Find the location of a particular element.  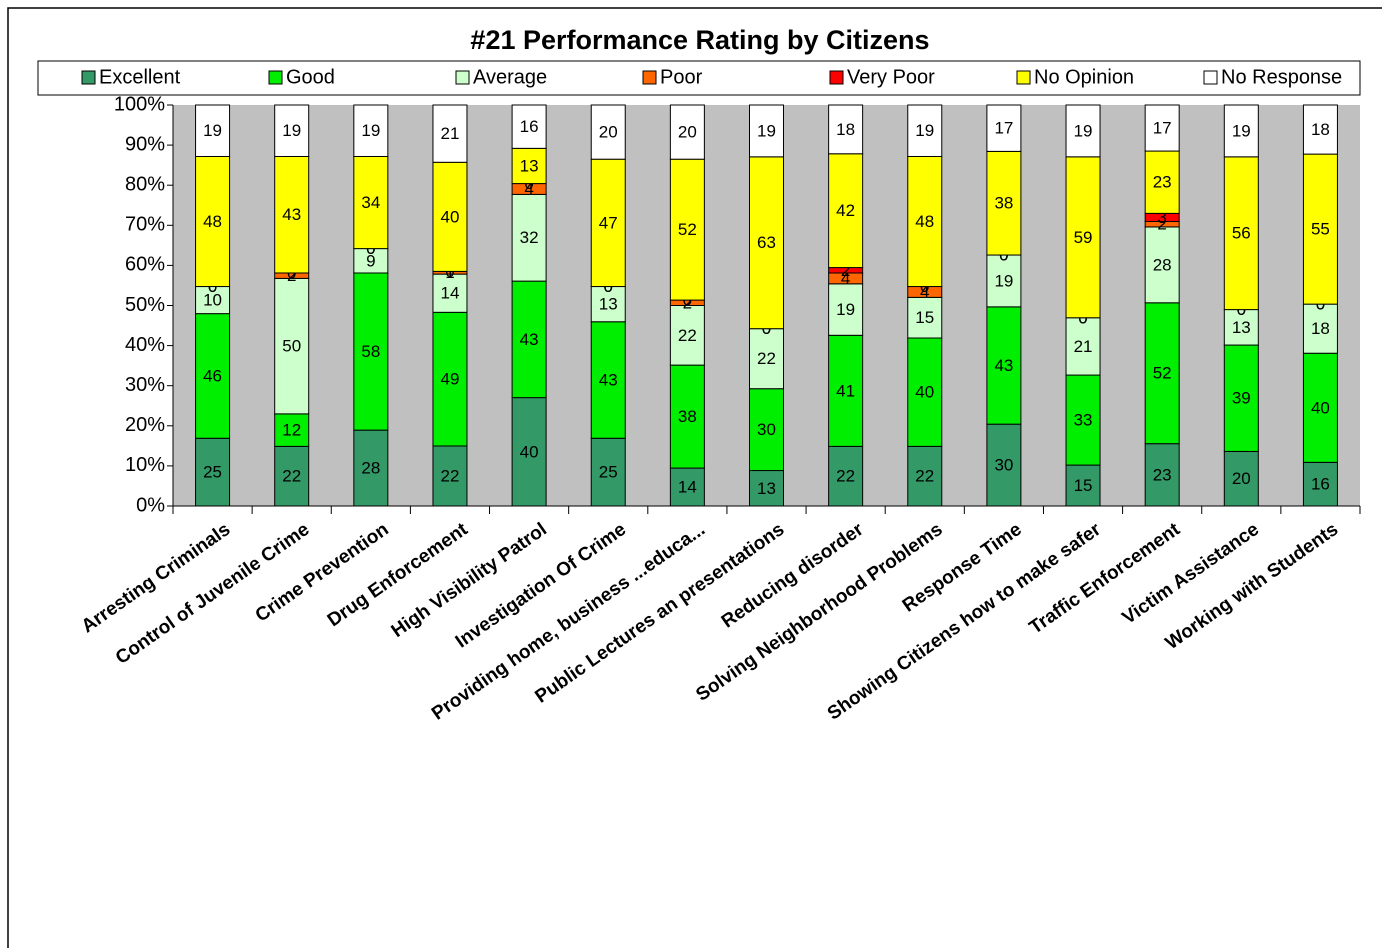

data-label: 17 is located at coordinates (1162, 128).